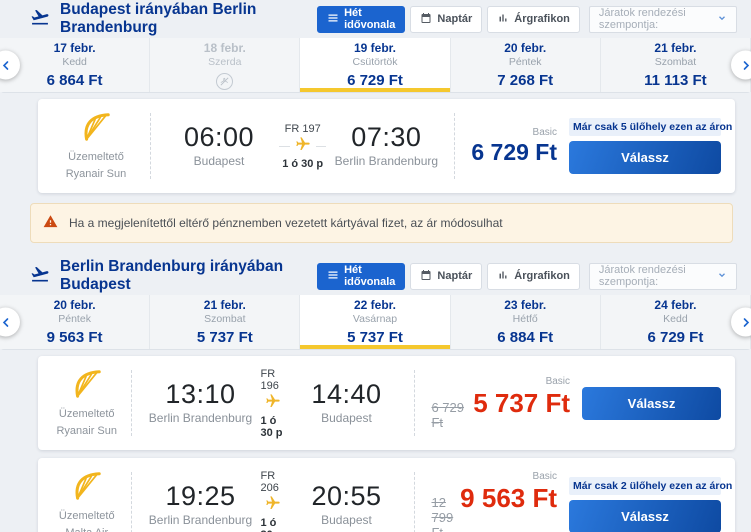 This screenshot has height=532, width=751. What do you see at coordinates (219, 161) in the screenshot?
I see `departure-city: Budapest` at bounding box center [219, 161].